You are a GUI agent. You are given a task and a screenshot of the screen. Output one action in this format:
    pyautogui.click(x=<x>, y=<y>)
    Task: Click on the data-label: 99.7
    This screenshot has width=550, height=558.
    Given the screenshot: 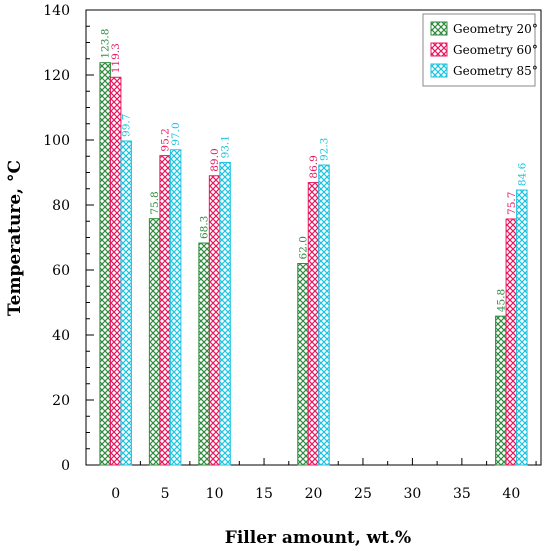 What is the action you would take?
    pyautogui.click(x=127, y=125)
    